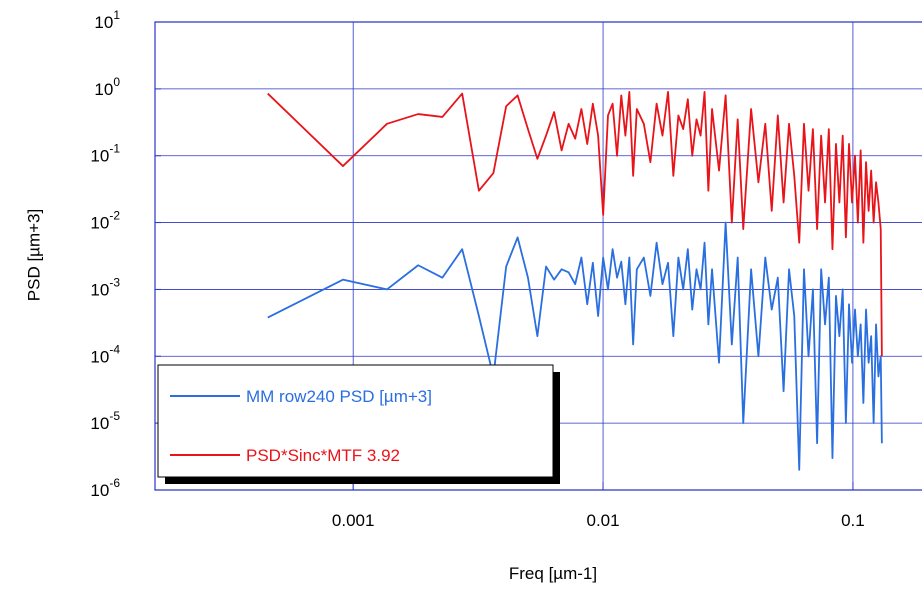 This screenshot has height=592, width=922. What do you see at coordinates (853, 520) in the screenshot?
I see `x-tick-label: 0.1` at bounding box center [853, 520].